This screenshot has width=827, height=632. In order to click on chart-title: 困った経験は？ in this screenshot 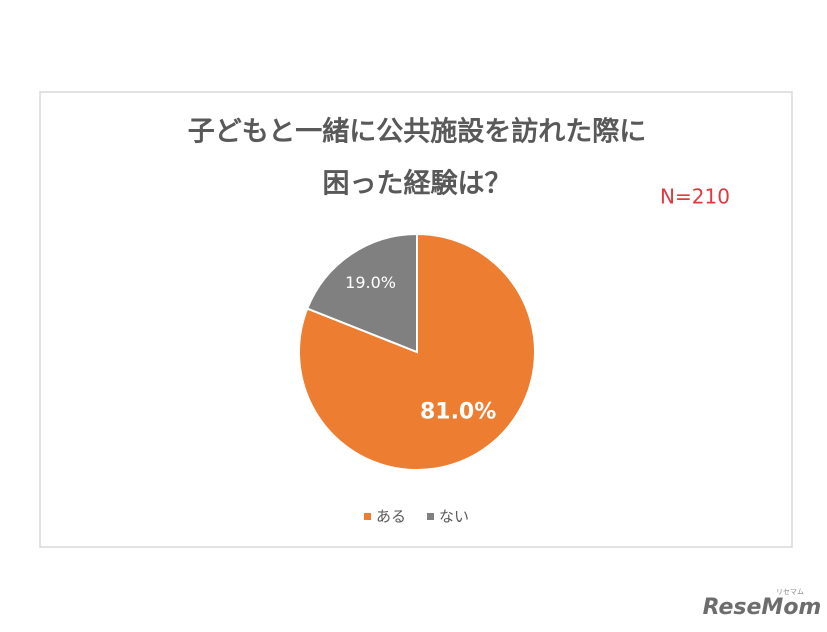, I will do `click(417, 184)`.